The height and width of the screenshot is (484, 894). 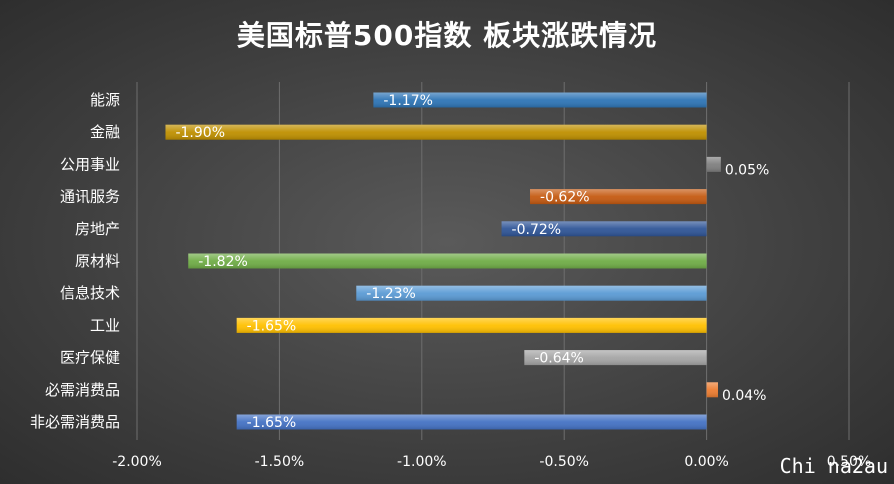 What do you see at coordinates (537, 230) in the screenshot?
I see `data-label: -0.72%` at bounding box center [537, 230].